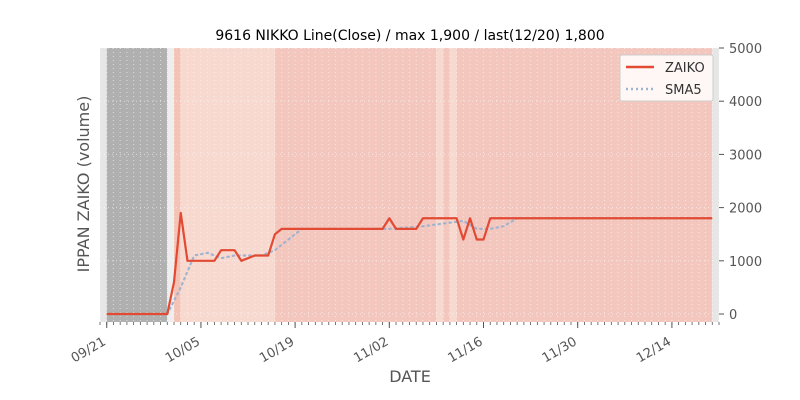  Describe the element at coordinates (183, 350) in the screenshot. I see `x-tick-label-1: 10/05` at that location.